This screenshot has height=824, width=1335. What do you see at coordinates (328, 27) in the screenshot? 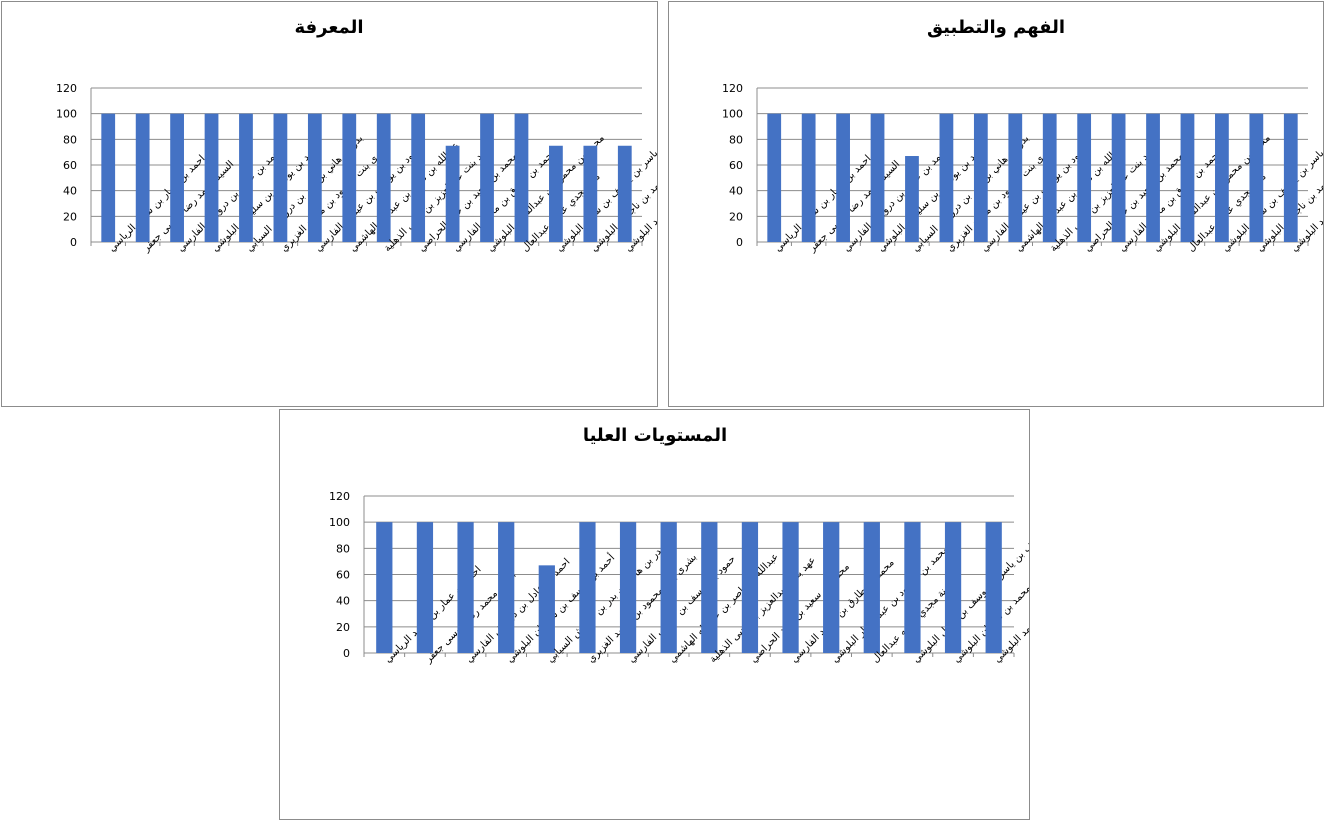
I see `chart-title: المعرفة` at bounding box center [328, 27].